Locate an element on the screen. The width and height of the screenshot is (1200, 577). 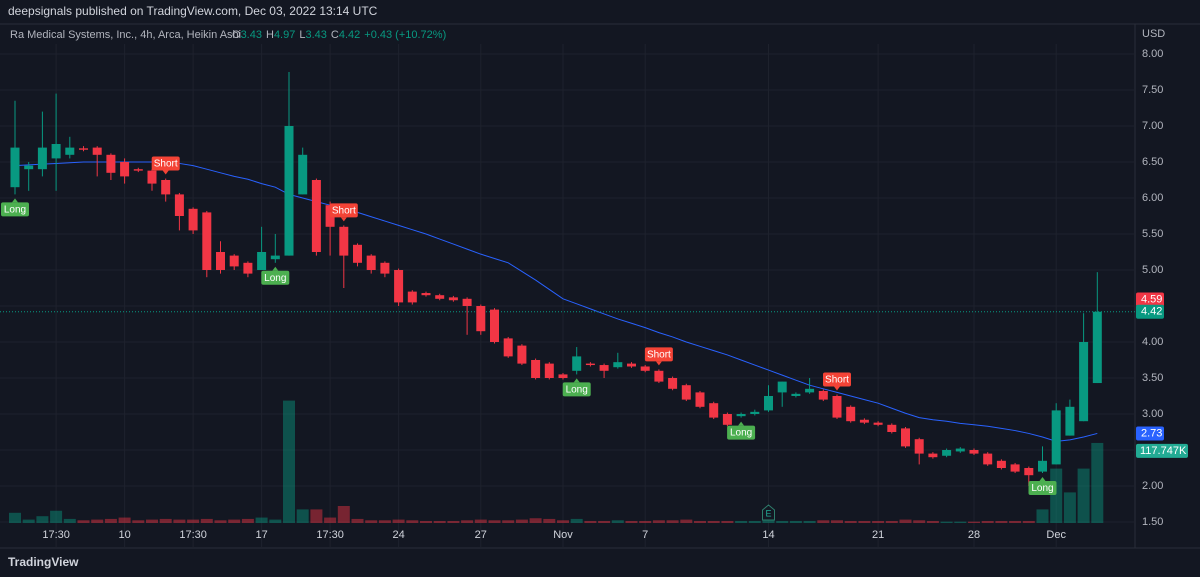
y-tick-label: 2.00 is located at coordinates (1152, 486).